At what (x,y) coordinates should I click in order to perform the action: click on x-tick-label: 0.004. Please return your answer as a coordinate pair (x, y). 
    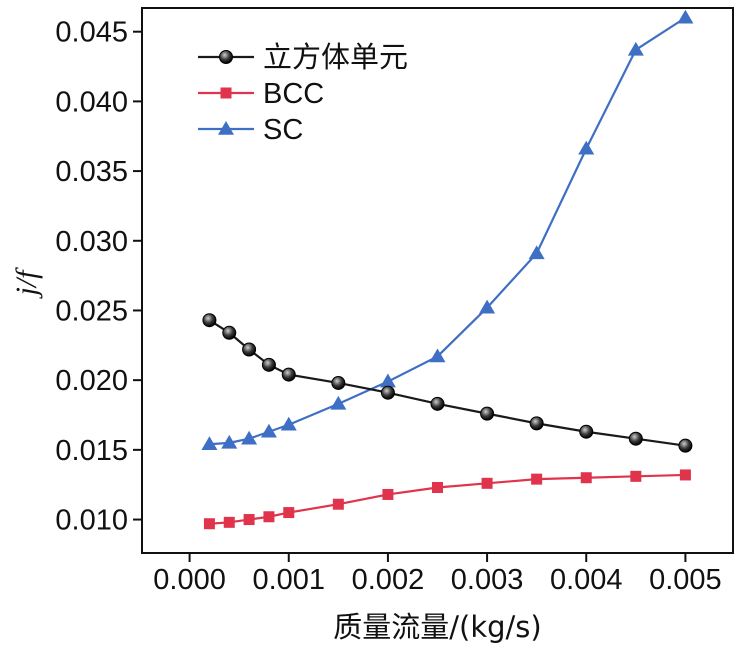
    Looking at the image, I should click on (586, 580).